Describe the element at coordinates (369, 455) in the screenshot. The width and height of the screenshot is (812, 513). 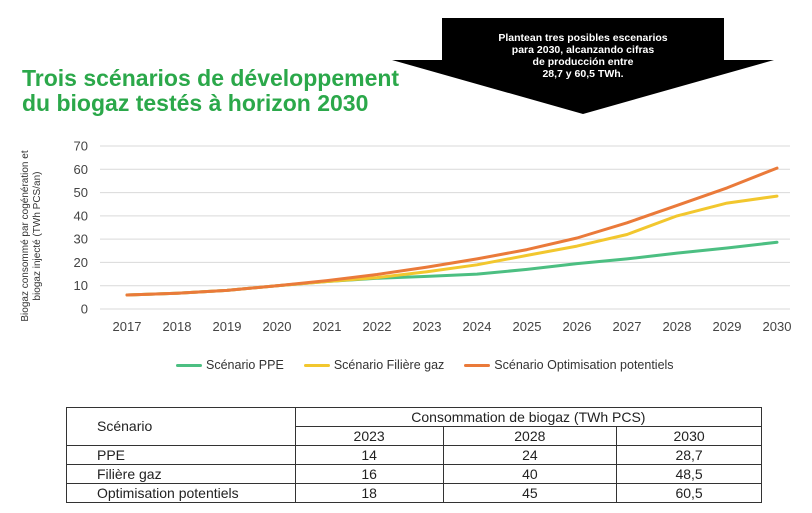
I see `table-cell: 14` at that location.